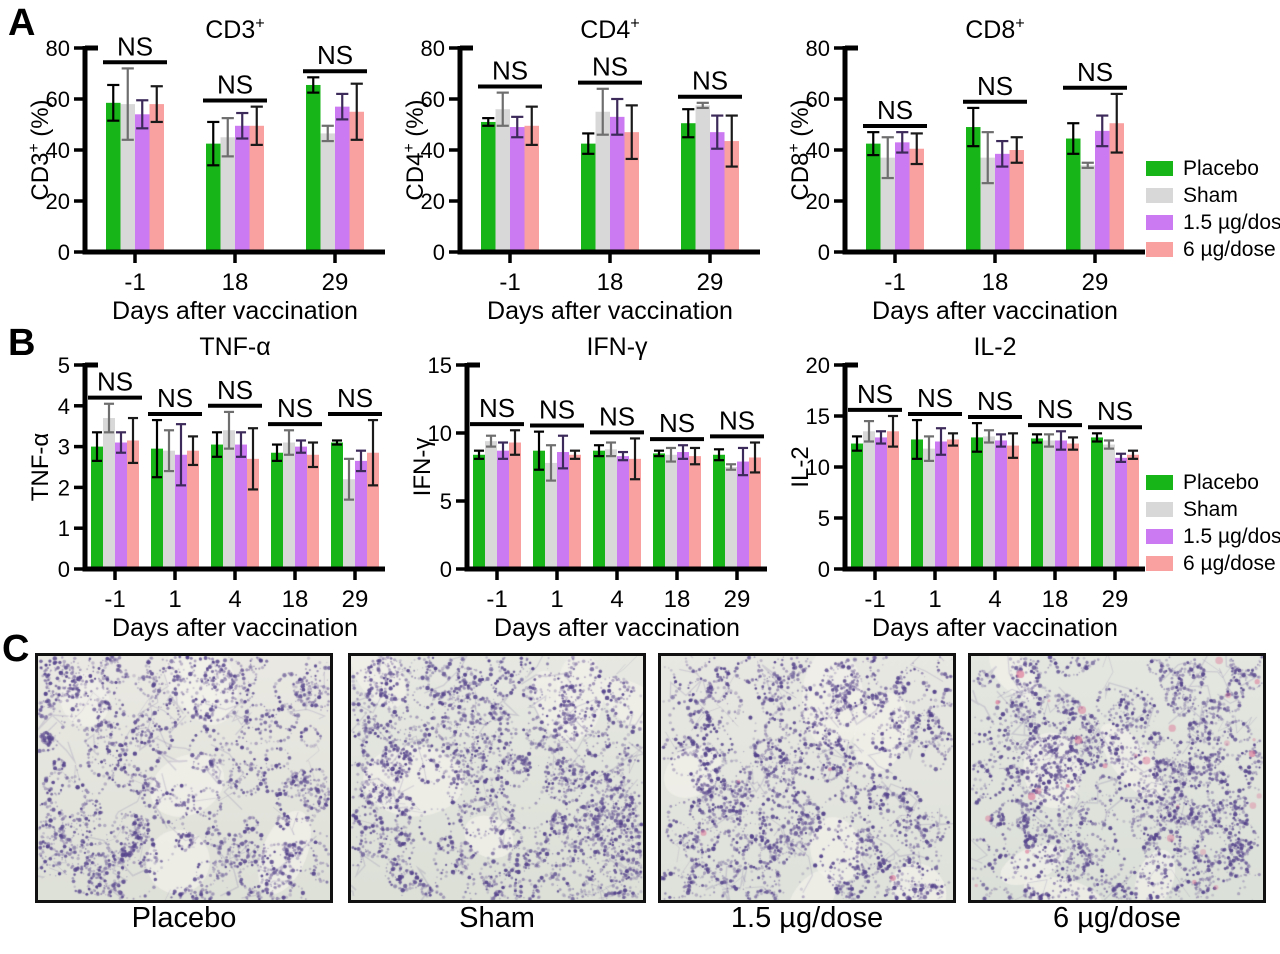  I want to click on bar-ifn-g4-s2, so click(743, 515).